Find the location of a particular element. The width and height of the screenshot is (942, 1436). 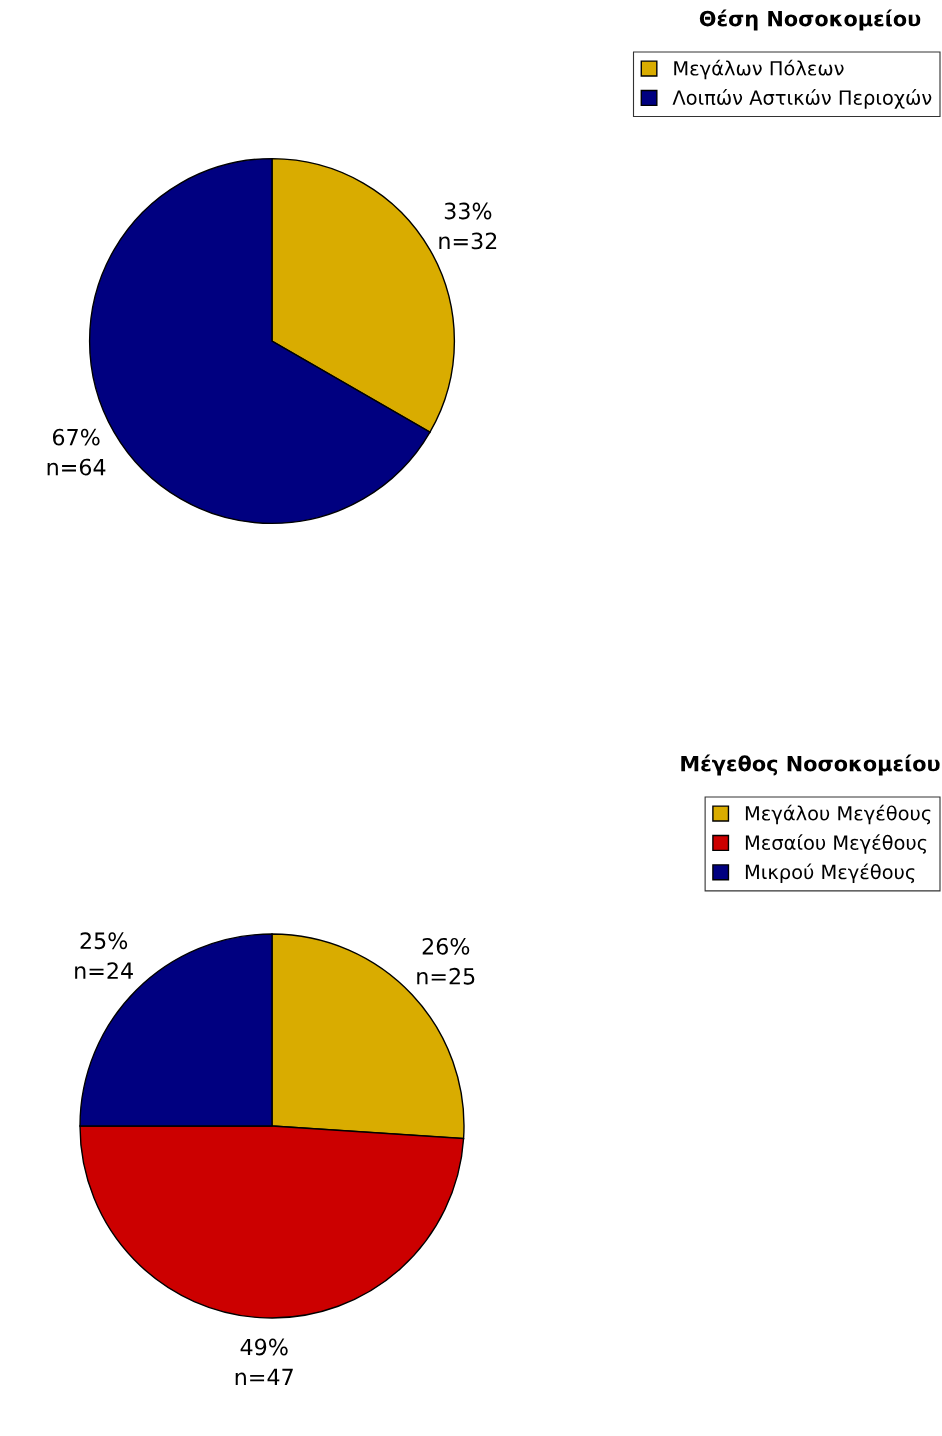

chart-title: Θέση Νοσοκομείου is located at coordinates (810, 20).